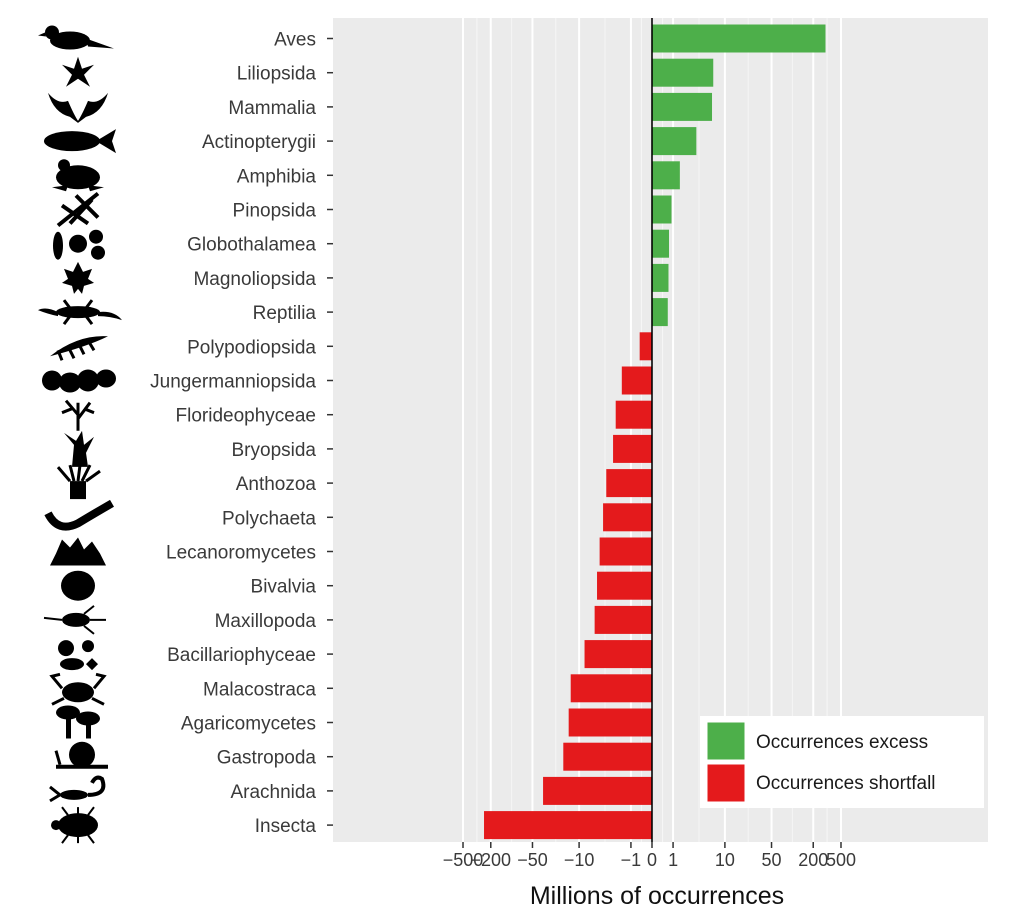 Image resolution: width=1024 pixels, height=924 pixels. I want to click on bar-liliopsida, so click(683, 72).